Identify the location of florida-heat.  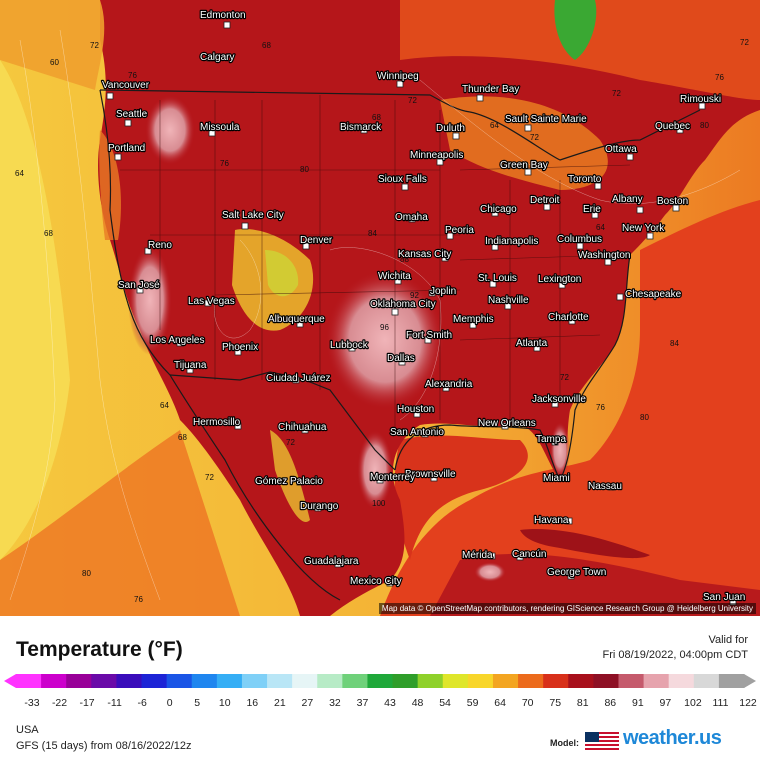
(560, 450).